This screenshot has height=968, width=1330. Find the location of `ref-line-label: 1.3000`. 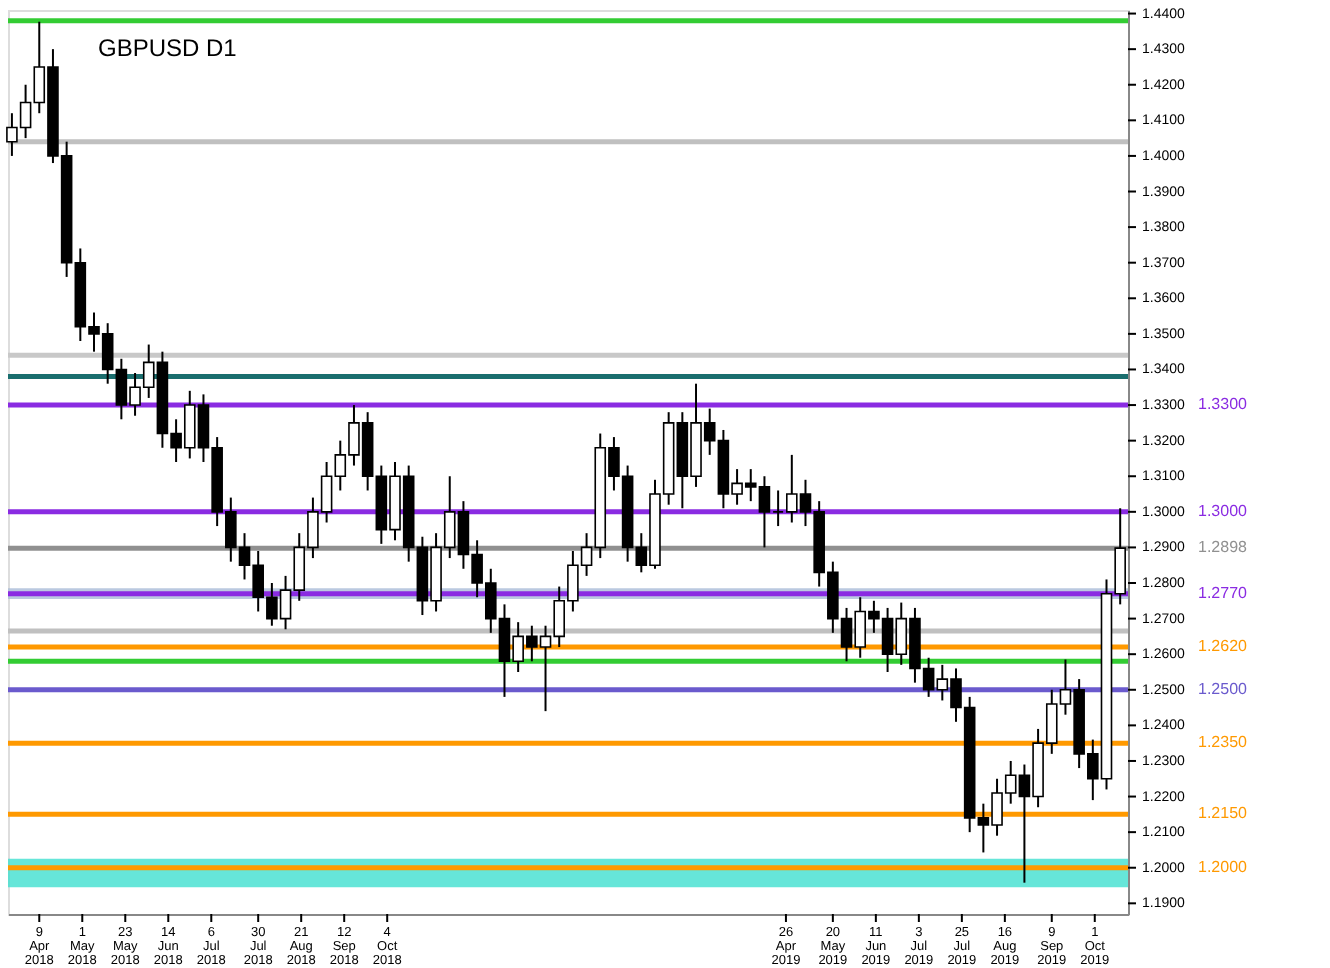

ref-line-label: 1.3000 is located at coordinates (1223, 510).